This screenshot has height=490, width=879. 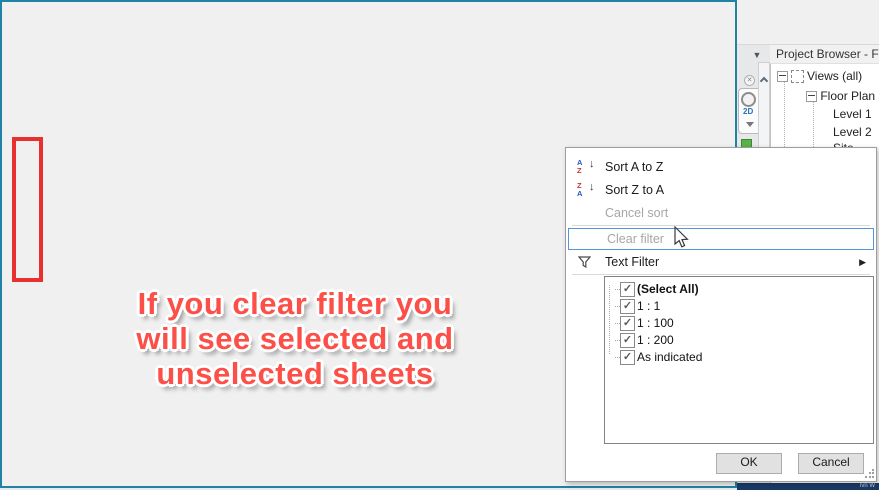 I want to click on tree-item-label: Level 2, so click(x=852, y=132).